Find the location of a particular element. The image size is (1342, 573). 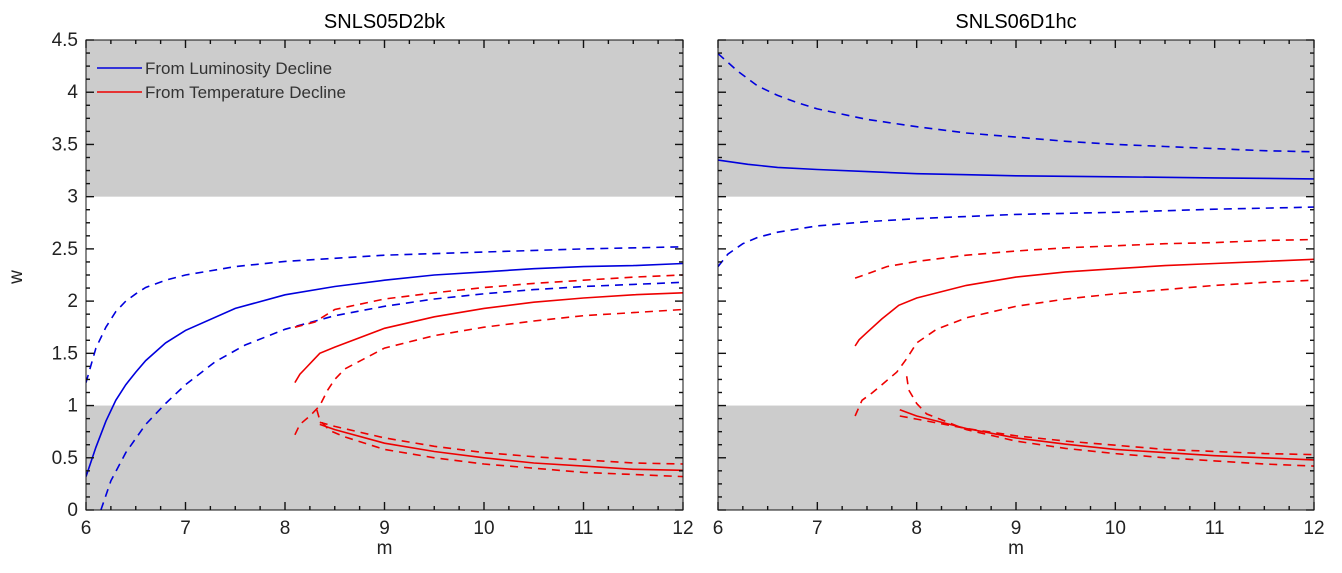

y-tick-label: 1 is located at coordinates (72, 406).